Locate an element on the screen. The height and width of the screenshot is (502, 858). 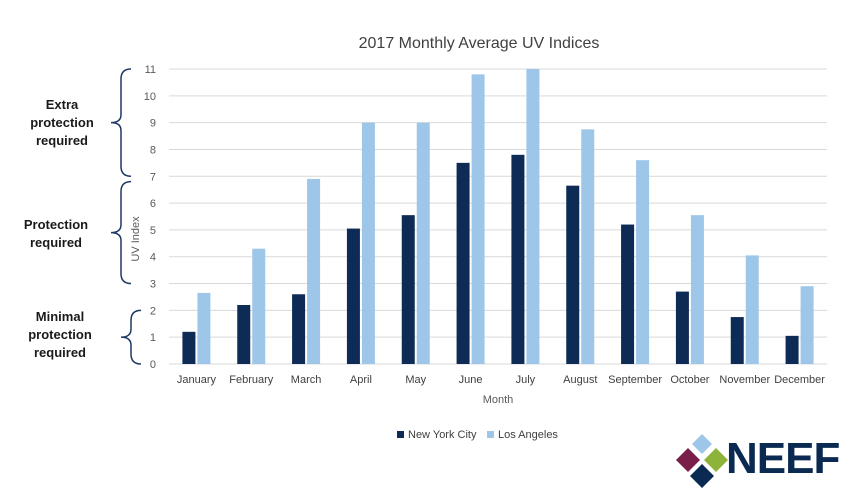
legend-label: Los Angeles is located at coordinates (528, 435).